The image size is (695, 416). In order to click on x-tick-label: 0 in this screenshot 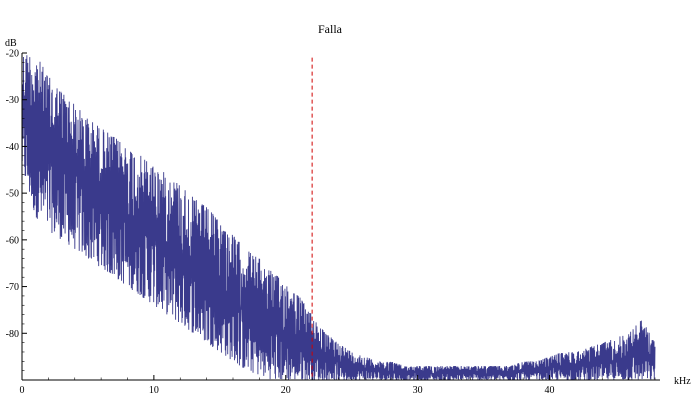, I will do `click(22, 390)`.